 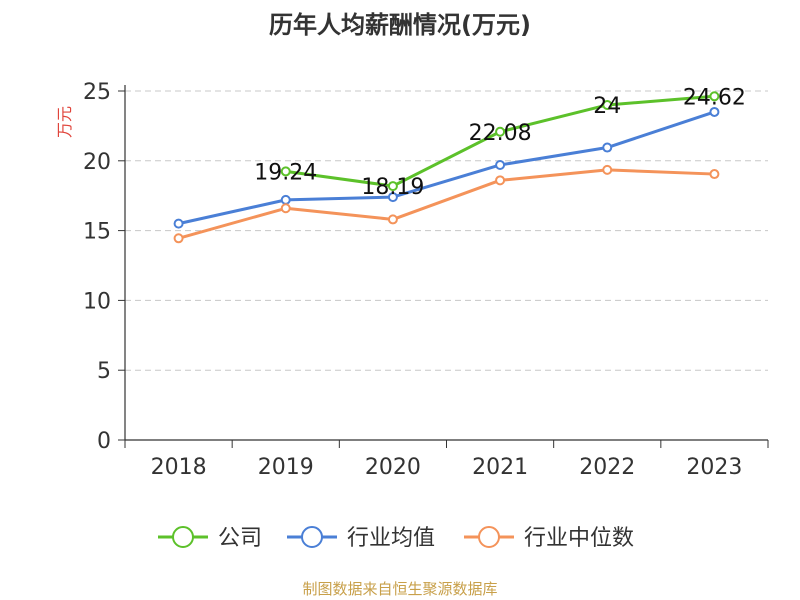 I want to click on legend-label: 行业中位数, so click(x=579, y=538).